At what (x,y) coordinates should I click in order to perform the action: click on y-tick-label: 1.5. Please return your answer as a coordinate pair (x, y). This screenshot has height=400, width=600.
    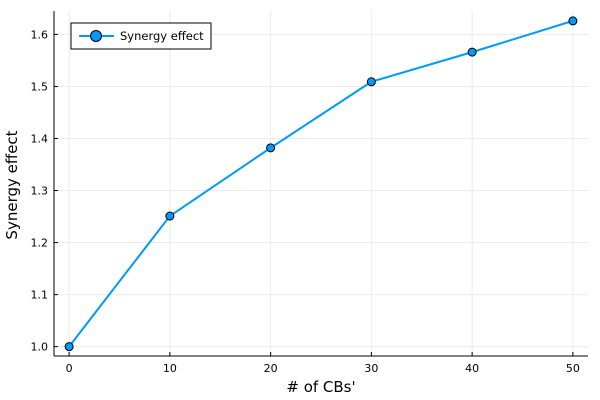
    Looking at the image, I should click on (40, 86).